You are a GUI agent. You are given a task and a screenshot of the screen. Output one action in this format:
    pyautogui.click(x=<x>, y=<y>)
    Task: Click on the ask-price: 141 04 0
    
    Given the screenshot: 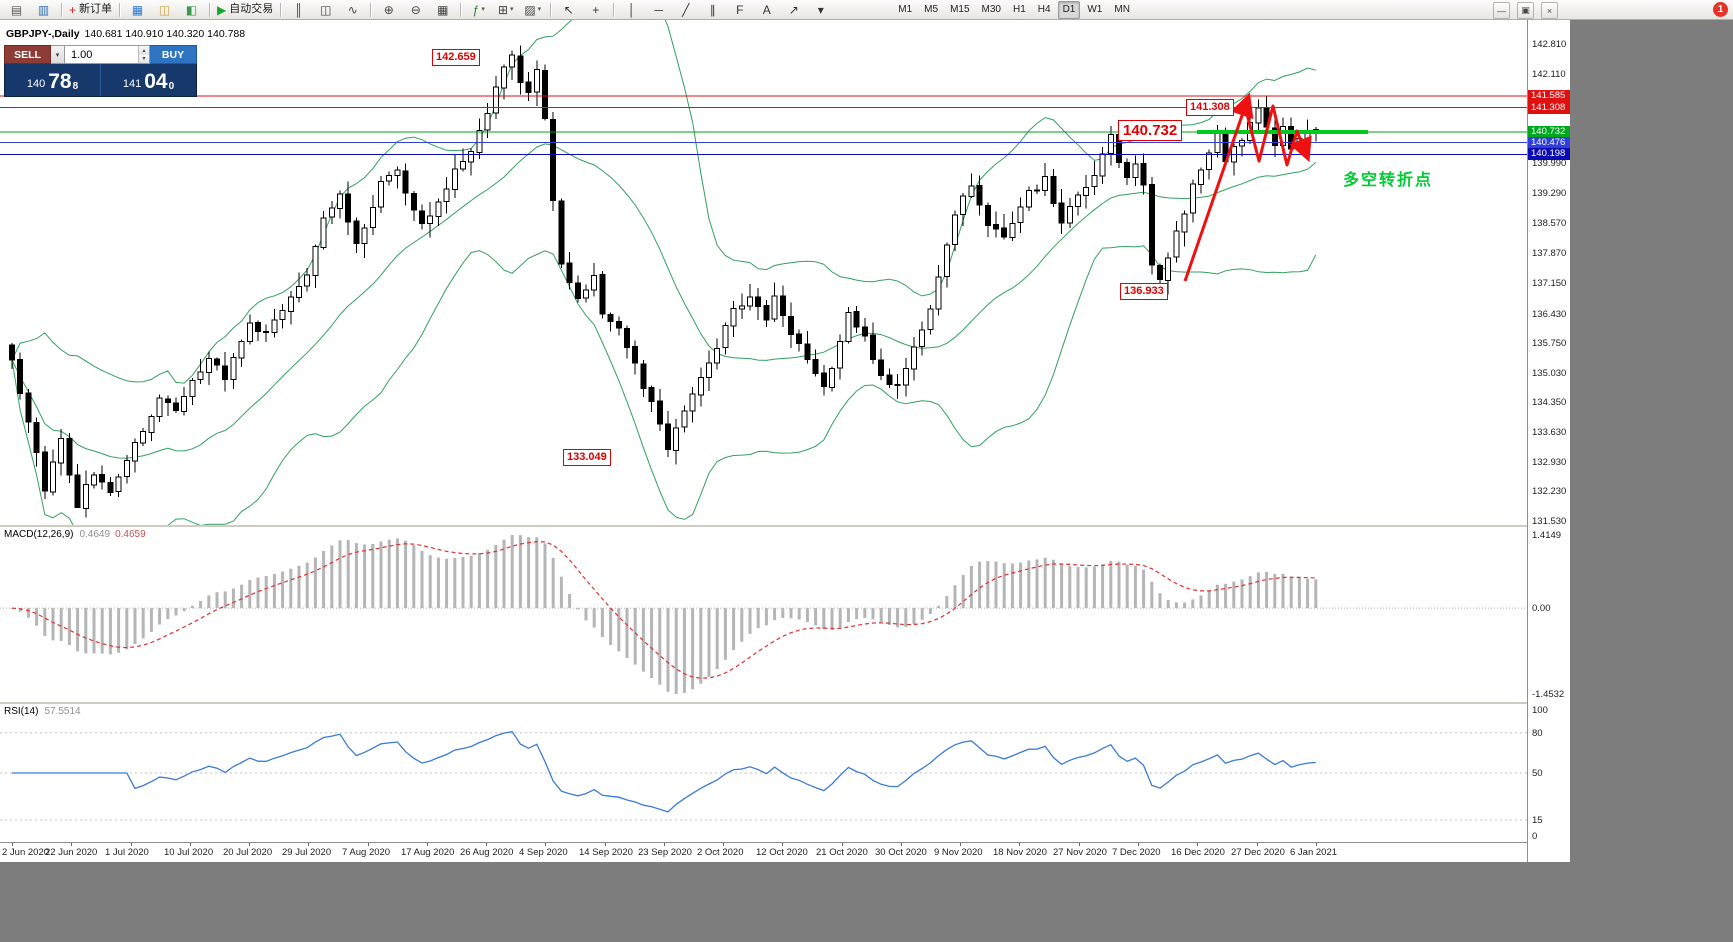 What is the action you would take?
    pyautogui.click(x=148, y=80)
    